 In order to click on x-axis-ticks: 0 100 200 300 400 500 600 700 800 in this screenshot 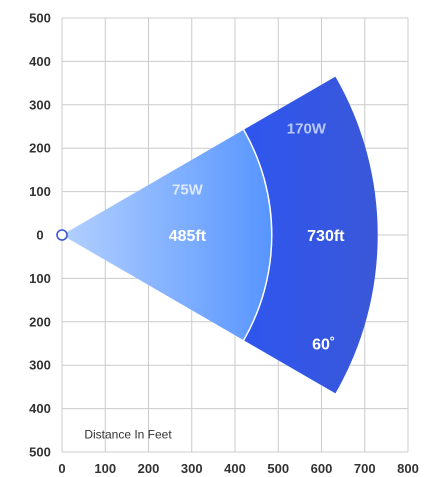, I will do `click(238, 468)`.